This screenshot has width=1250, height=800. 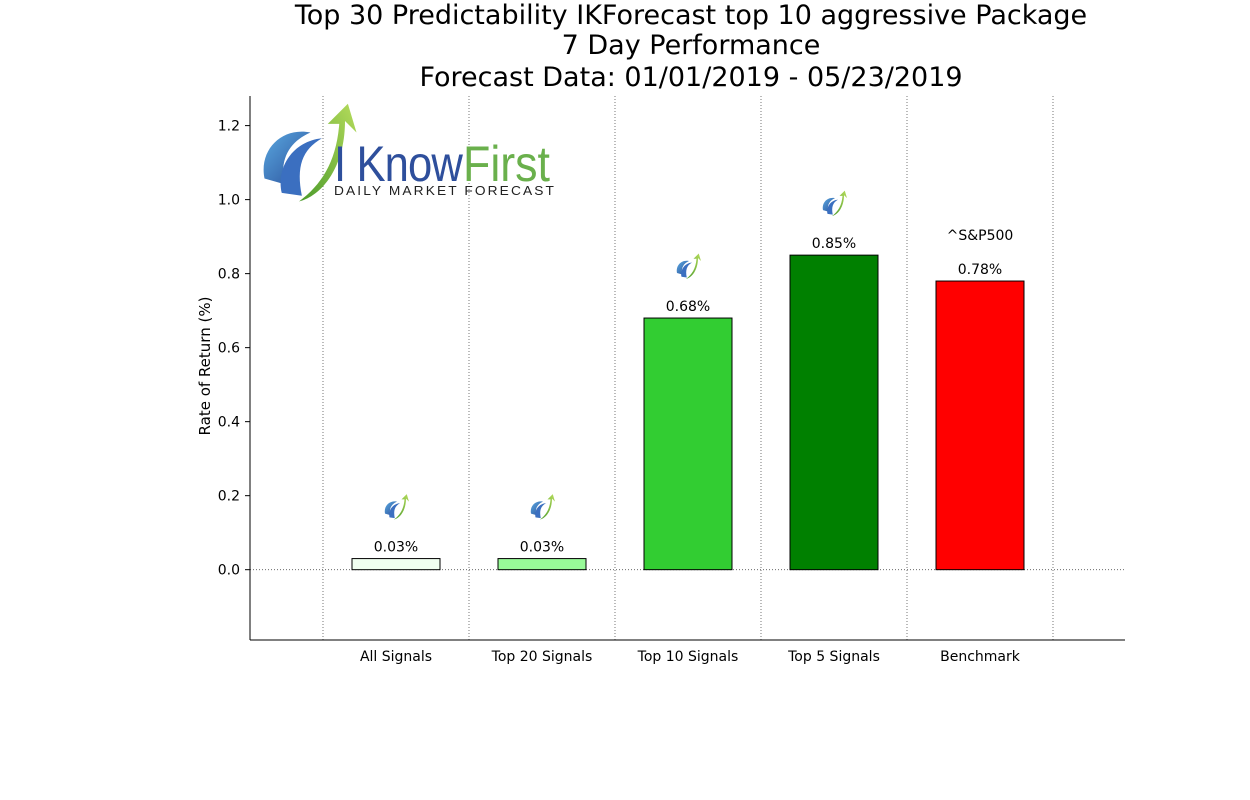 I want to click on logo-tagline: Daily Market Forecast, so click(x=445, y=190).